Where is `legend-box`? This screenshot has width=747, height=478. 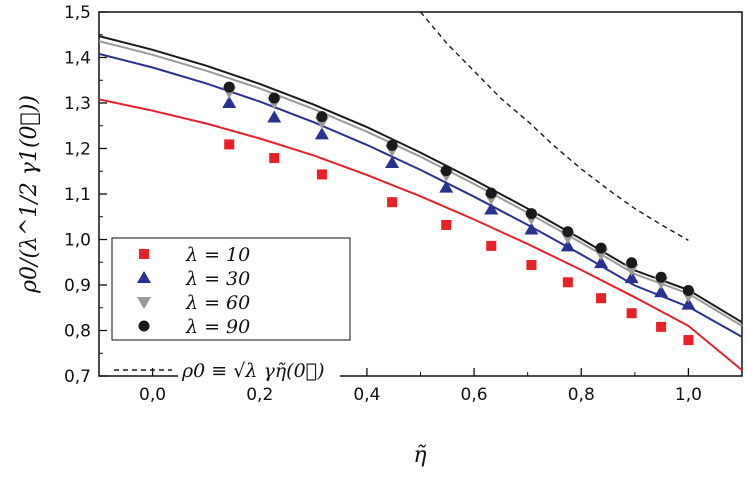 legend-box is located at coordinates (231, 289).